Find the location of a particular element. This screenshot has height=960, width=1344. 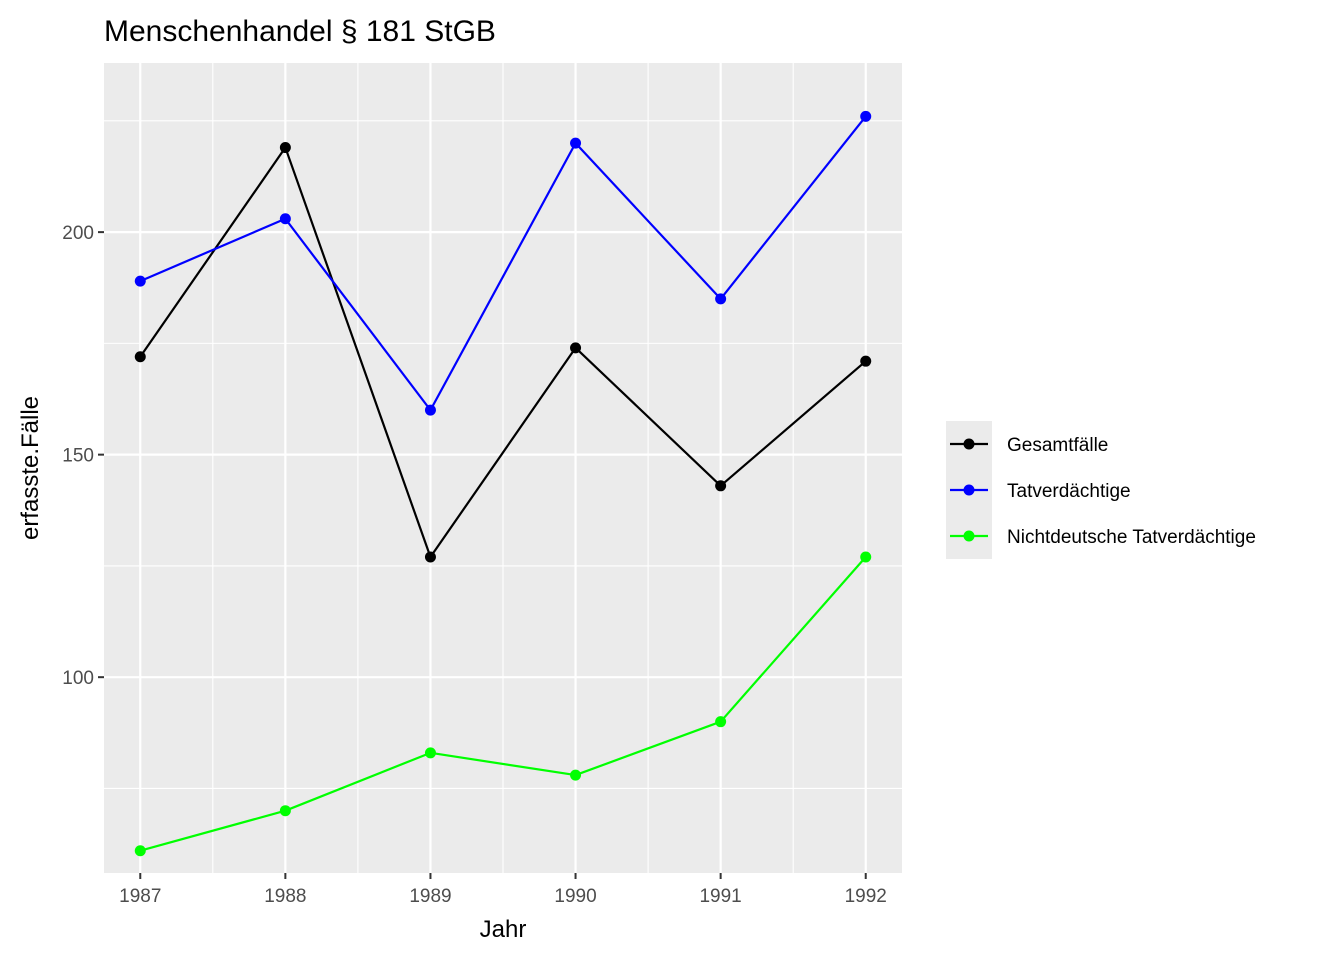

x-tick-label: 1991 is located at coordinates (720, 896).